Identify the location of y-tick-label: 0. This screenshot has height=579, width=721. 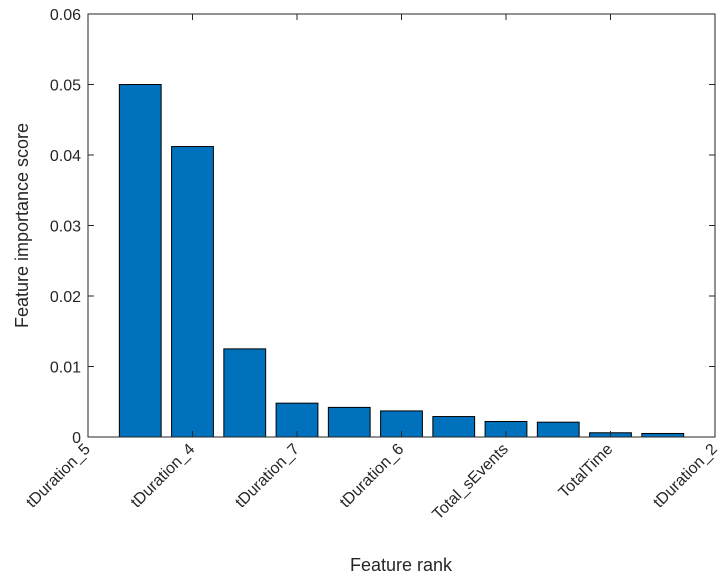
(76, 438).